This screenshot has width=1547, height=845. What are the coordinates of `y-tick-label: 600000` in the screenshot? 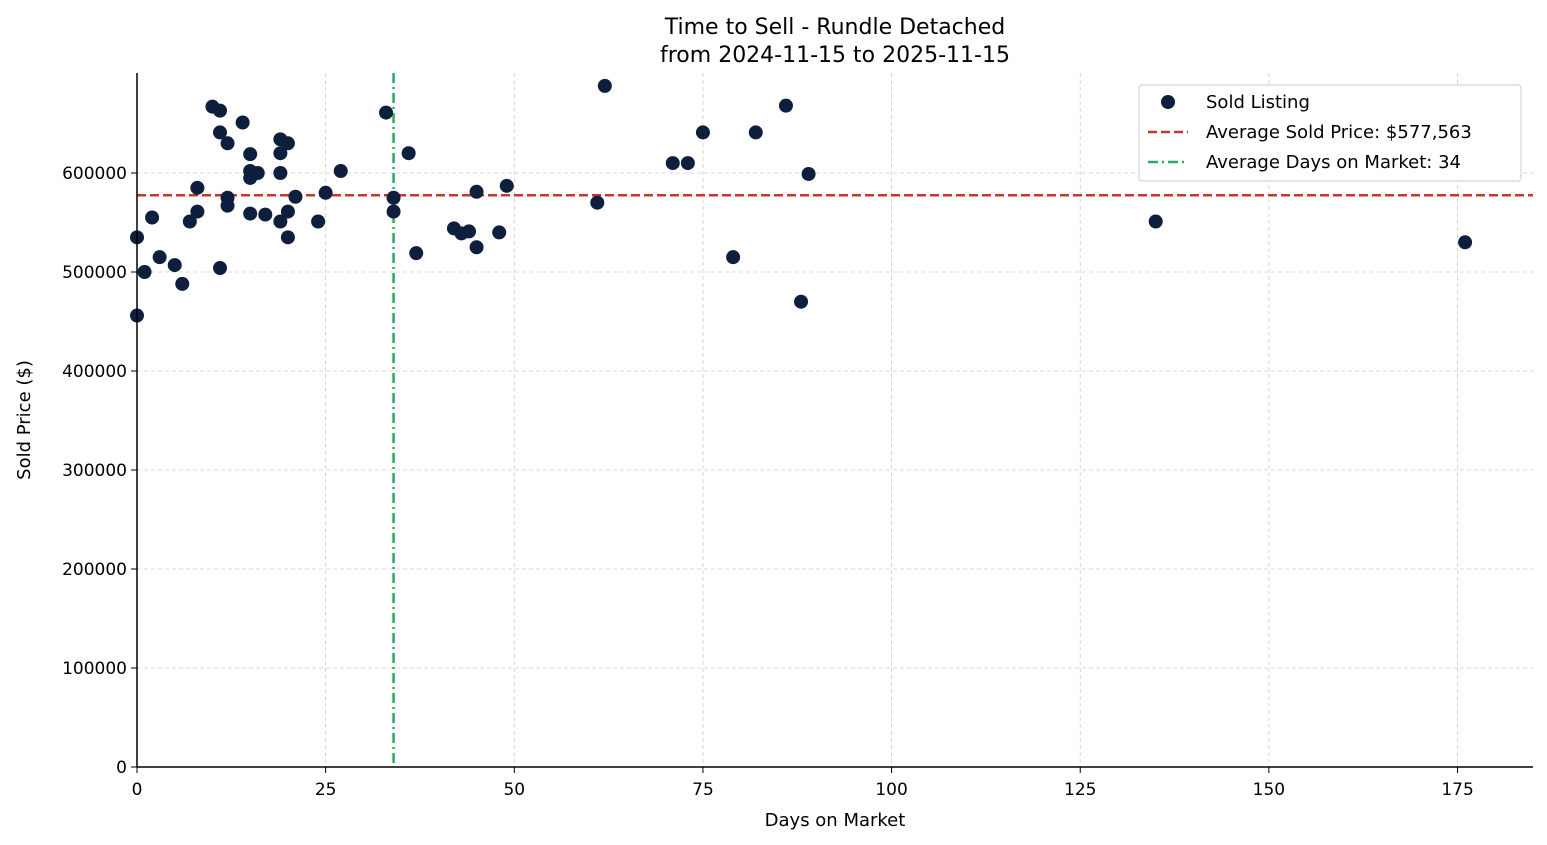 It's located at (94, 174).